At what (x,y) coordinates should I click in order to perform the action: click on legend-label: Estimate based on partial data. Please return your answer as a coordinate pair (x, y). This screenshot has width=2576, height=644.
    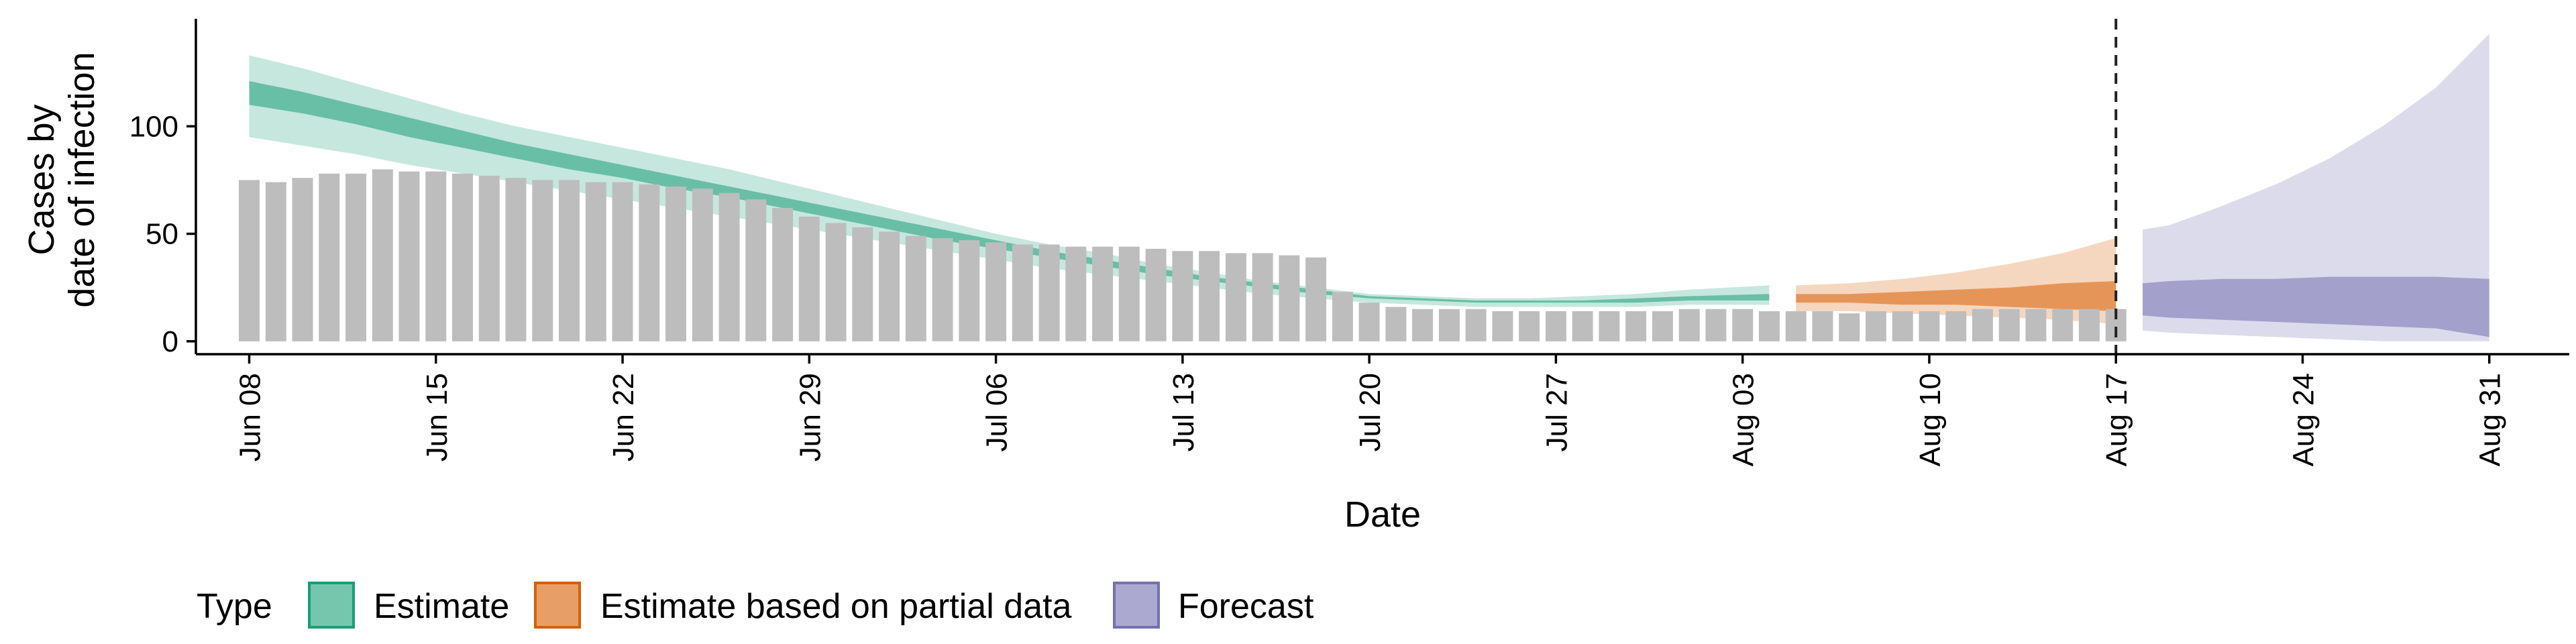
    Looking at the image, I should click on (836, 606).